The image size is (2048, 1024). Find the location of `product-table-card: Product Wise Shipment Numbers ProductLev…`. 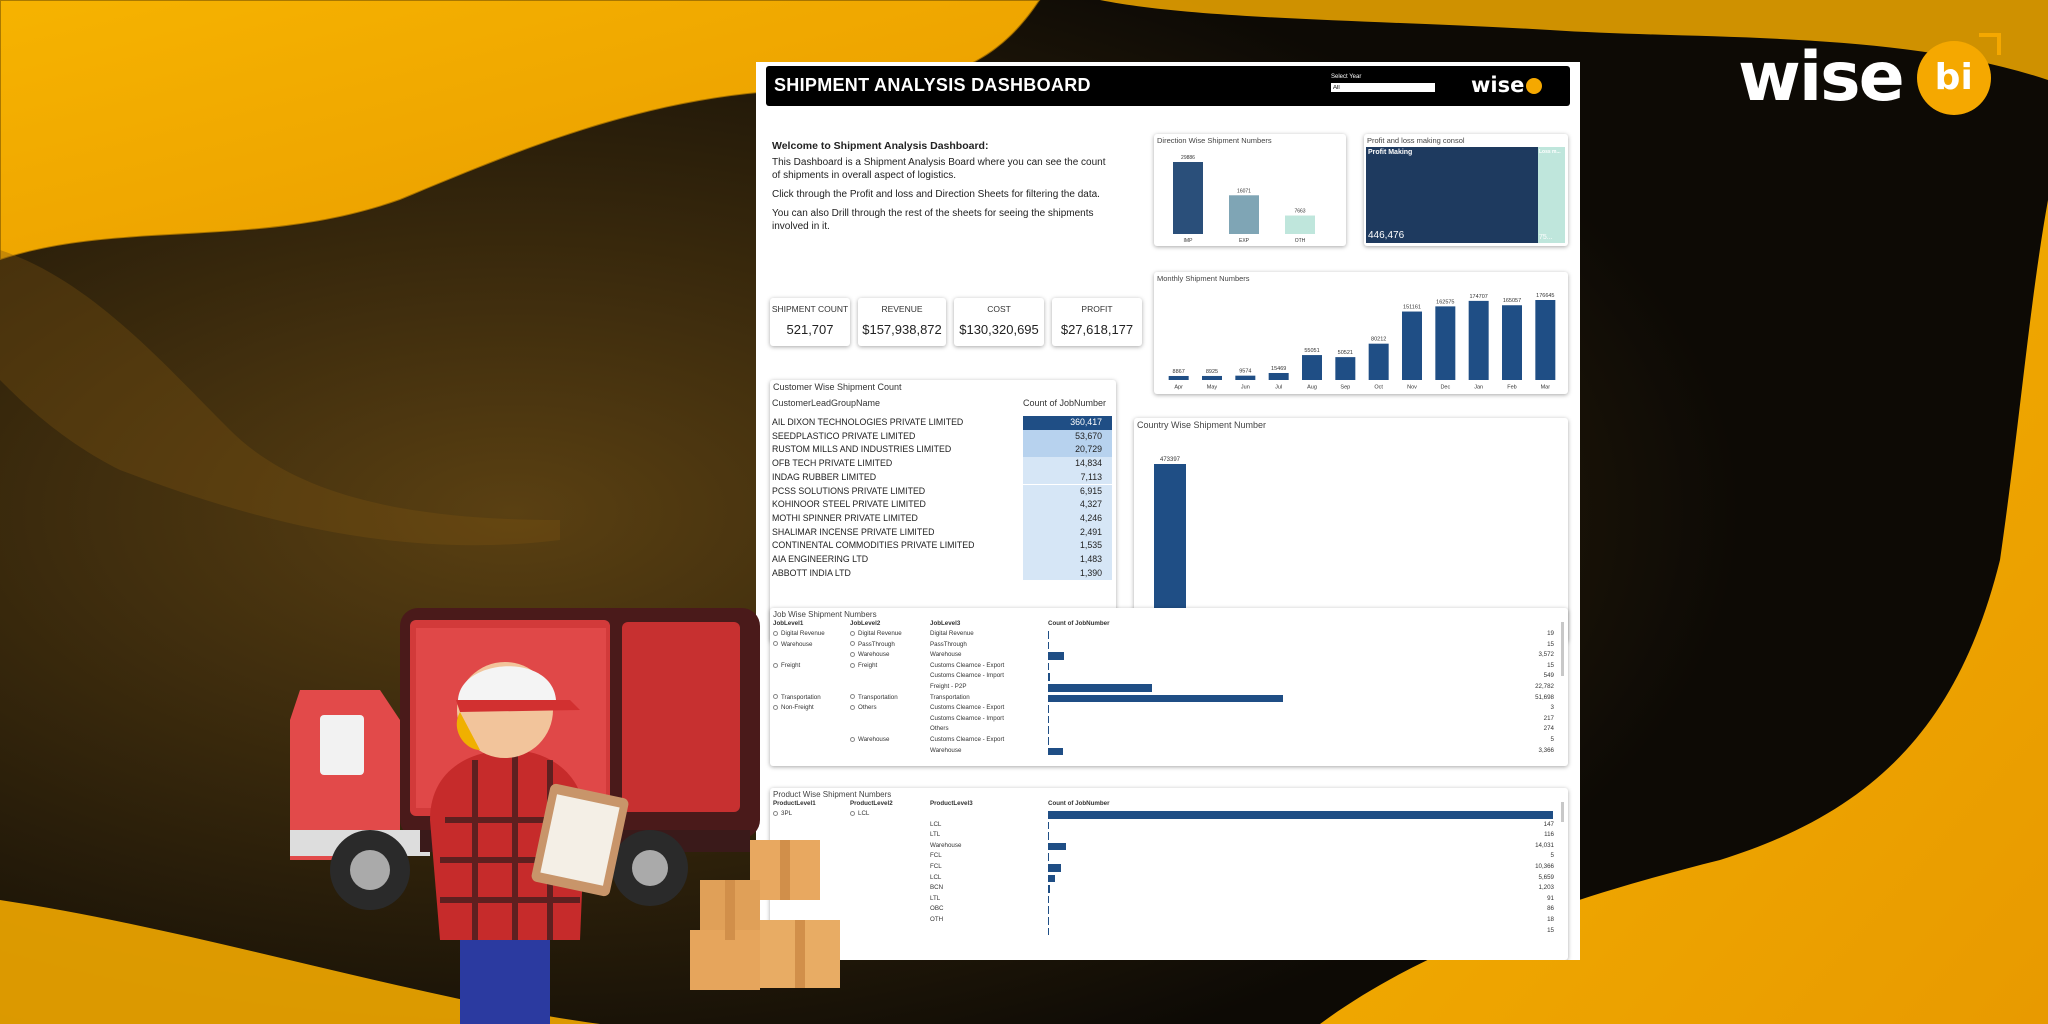

product-table-card: Product Wise Shipment Numbers ProductLev… is located at coordinates (1169, 874).